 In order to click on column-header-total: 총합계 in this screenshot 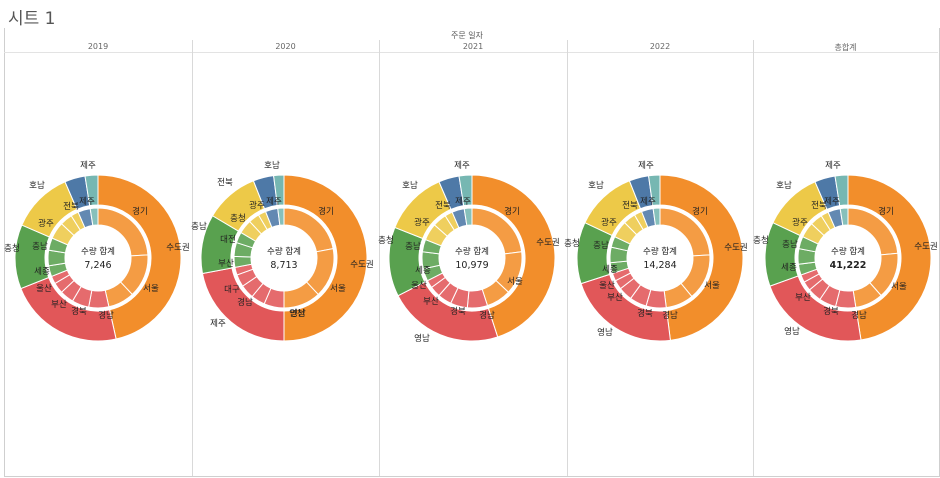, I will do `click(845, 47)`.